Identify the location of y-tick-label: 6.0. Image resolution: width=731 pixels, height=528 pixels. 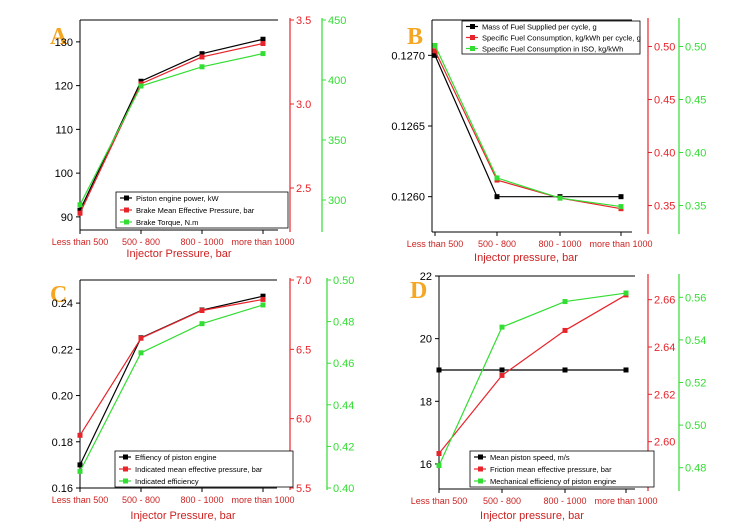
(303, 420).